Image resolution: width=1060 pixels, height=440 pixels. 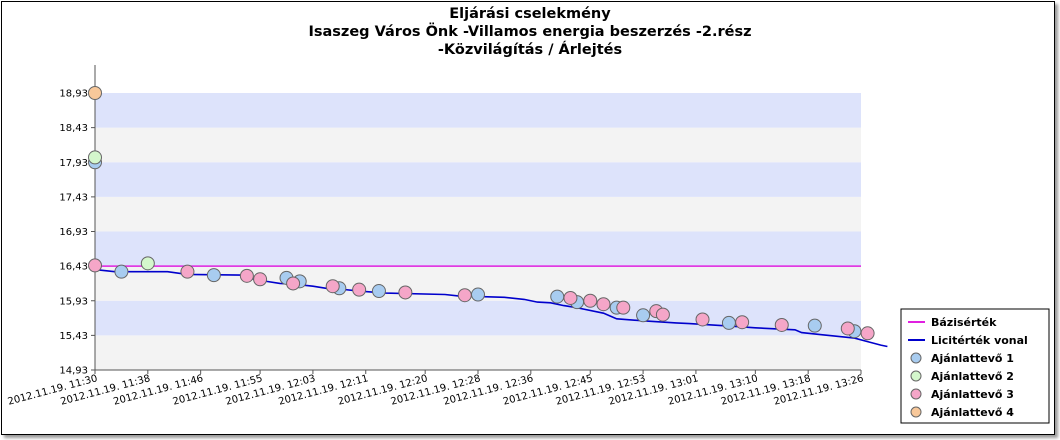 What do you see at coordinates (530, 49) in the screenshot?
I see `chart-title-line: -Közvilágítás / Árlejtés` at bounding box center [530, 49].